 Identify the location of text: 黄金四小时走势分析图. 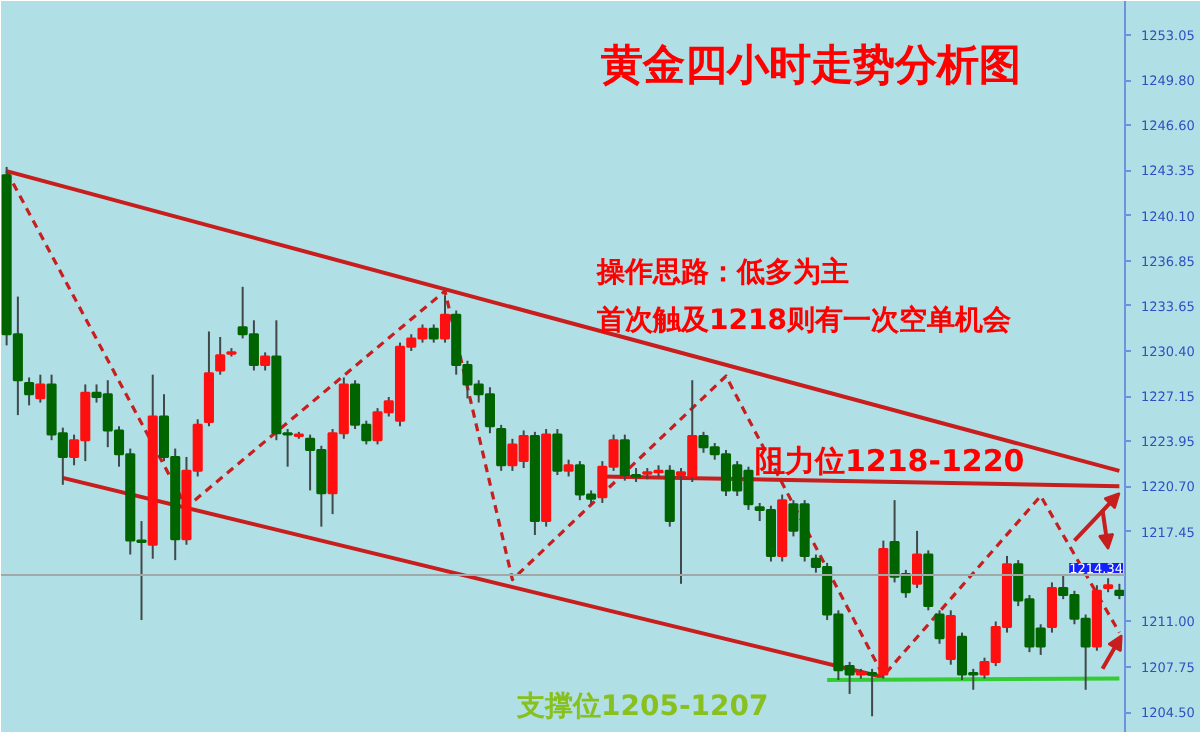
(810, 65).